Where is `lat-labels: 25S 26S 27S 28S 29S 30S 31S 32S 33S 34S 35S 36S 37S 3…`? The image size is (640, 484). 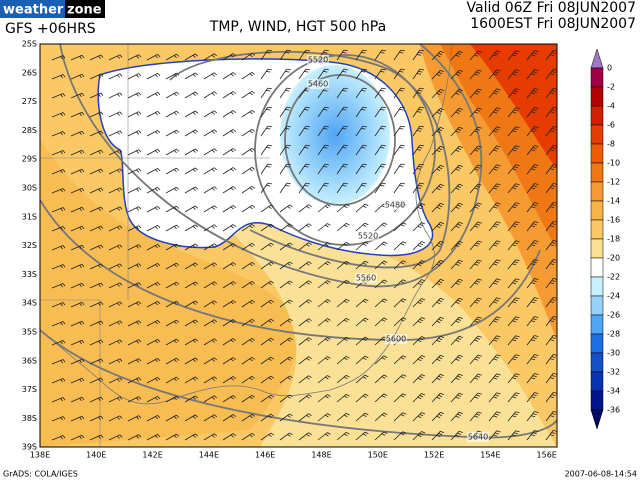
lat-labels: 25S 26S 27S 28S 29S 30S 31S 32S 33S 34S 35S 36S 37S 3… is located at coordinates (29, 246).